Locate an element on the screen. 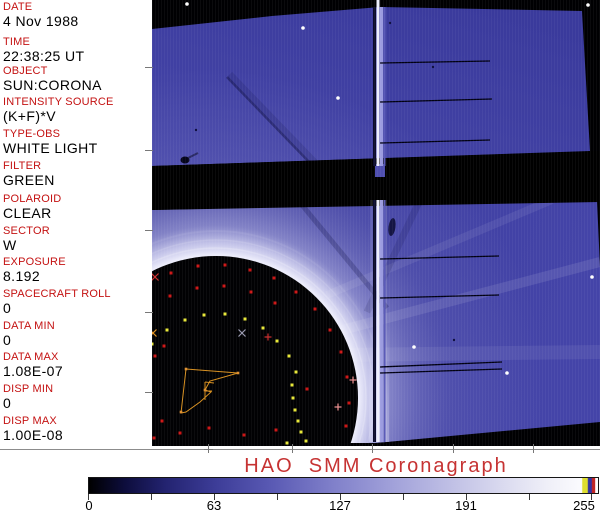 This screenshot has height=512, width=600. field-value: W is located at coordinates (10, 245).